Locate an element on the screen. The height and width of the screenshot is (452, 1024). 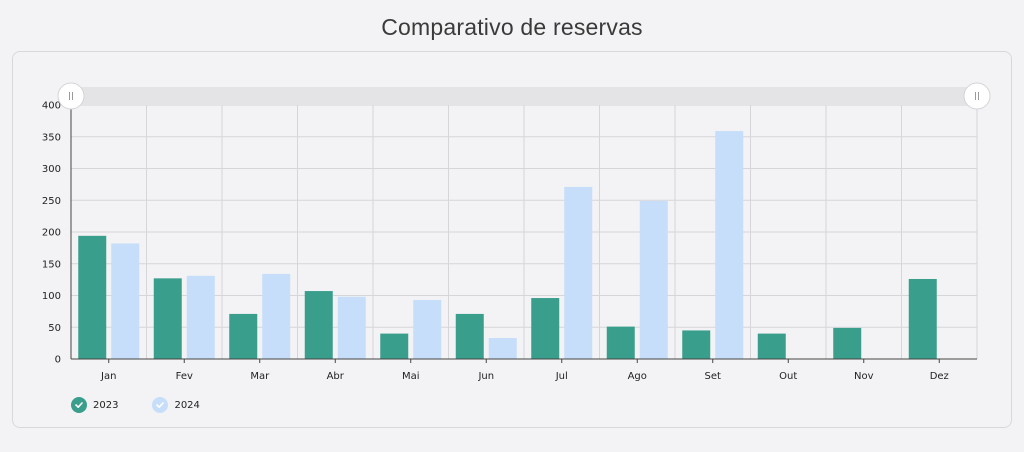
x-tick-label: Dez is located at coordinates (939, 376).